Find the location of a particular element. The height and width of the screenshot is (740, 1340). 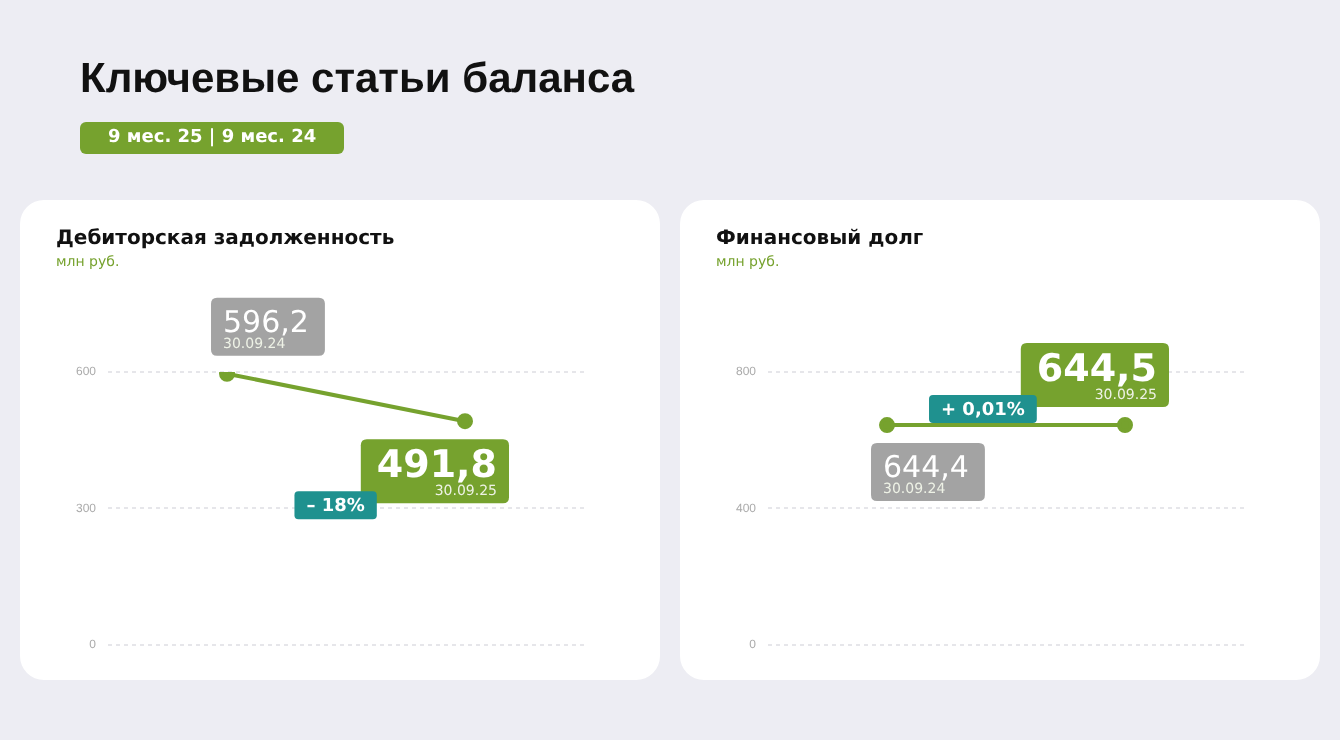

annotation: – 18% is located at coordinates (335, 506).